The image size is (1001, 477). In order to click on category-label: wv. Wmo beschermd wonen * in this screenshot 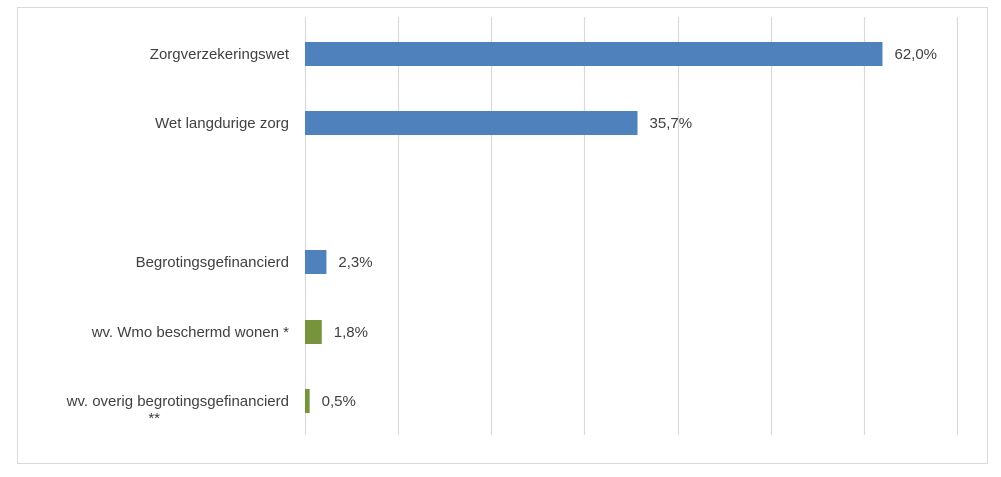, I will do `click(190, 332)`.